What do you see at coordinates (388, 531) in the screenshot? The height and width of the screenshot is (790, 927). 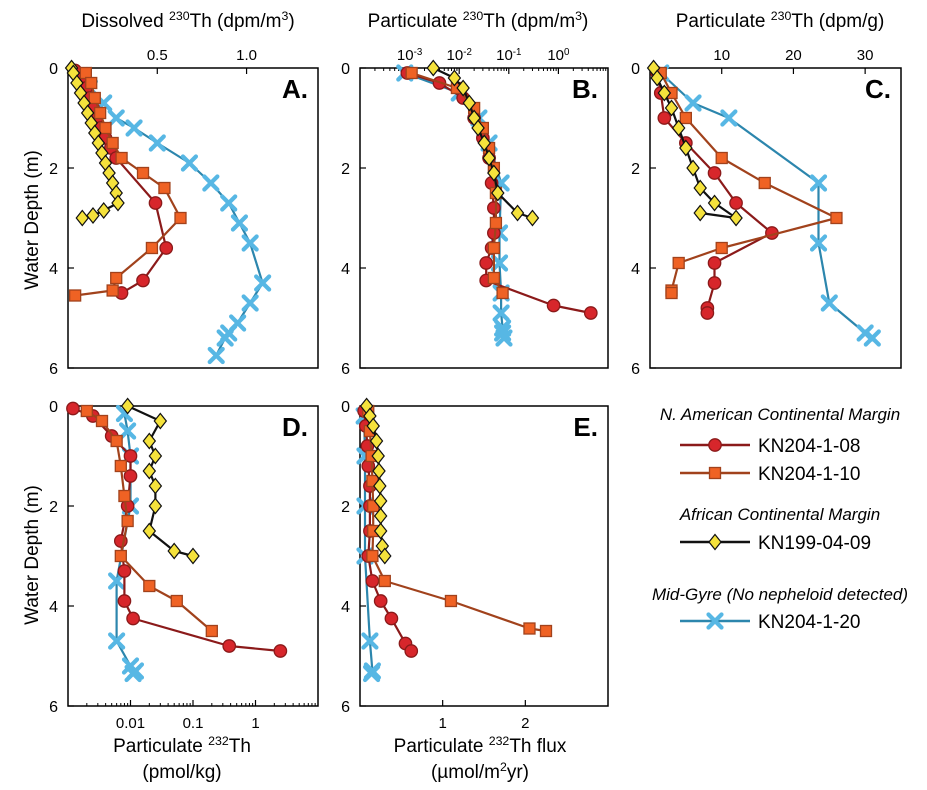 I see `series-s08` at bounding box center [388, 531].